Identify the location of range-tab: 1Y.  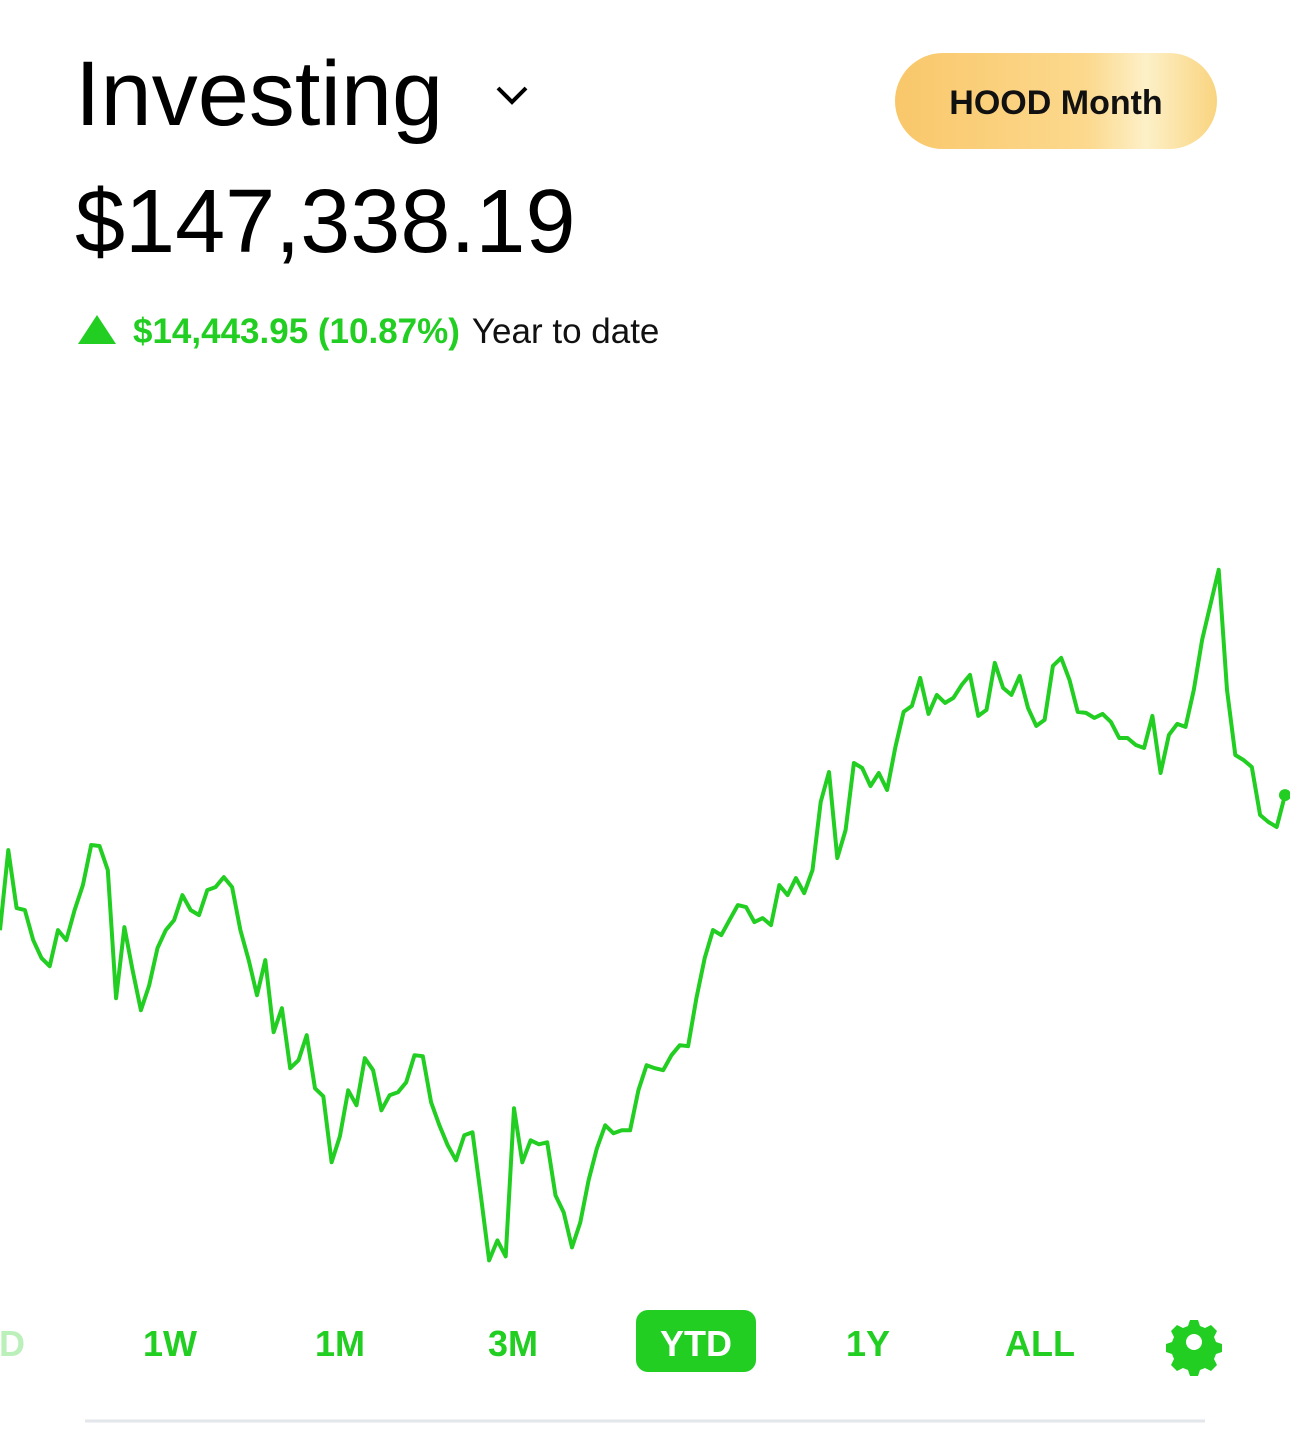
(868, 1343).